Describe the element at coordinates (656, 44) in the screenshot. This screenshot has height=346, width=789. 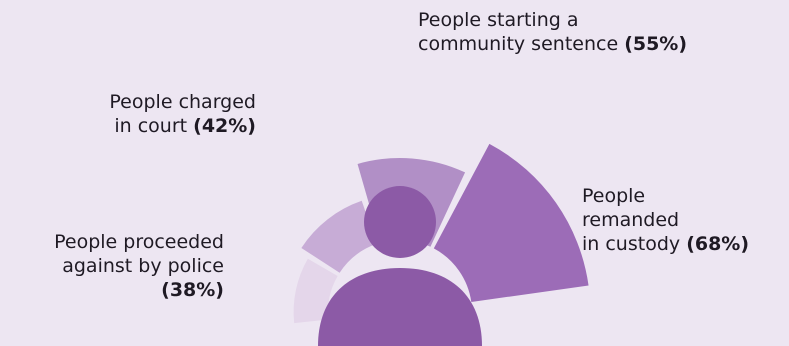
I see `value-community: (55%)` at that location.